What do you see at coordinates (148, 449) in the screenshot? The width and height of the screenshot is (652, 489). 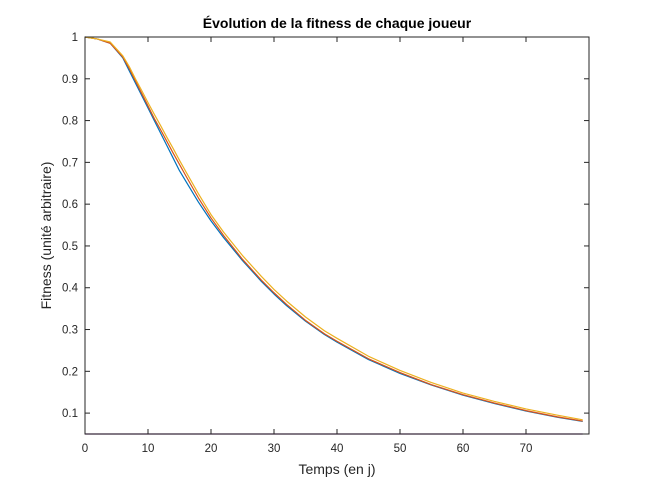 I see `x-tick-label: 10` at bounding box center [148, 449].